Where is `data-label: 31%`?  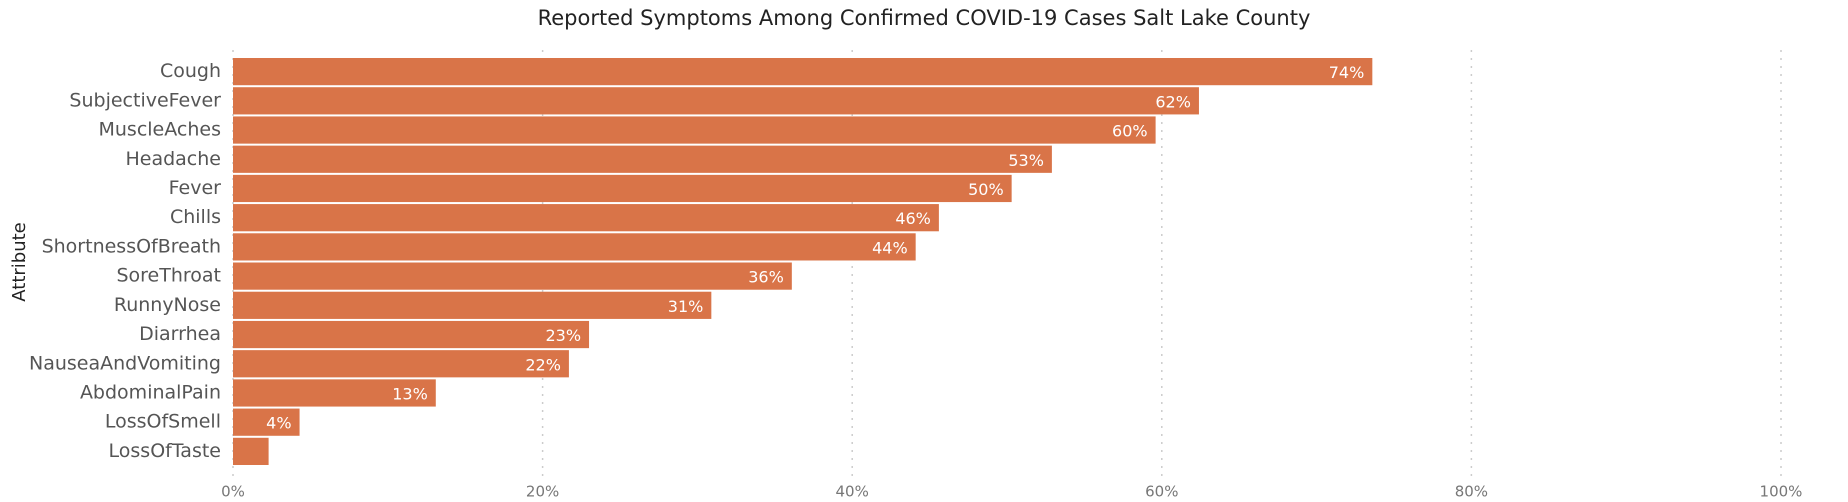 data-label: 31% is located at coordinates (686, 306).